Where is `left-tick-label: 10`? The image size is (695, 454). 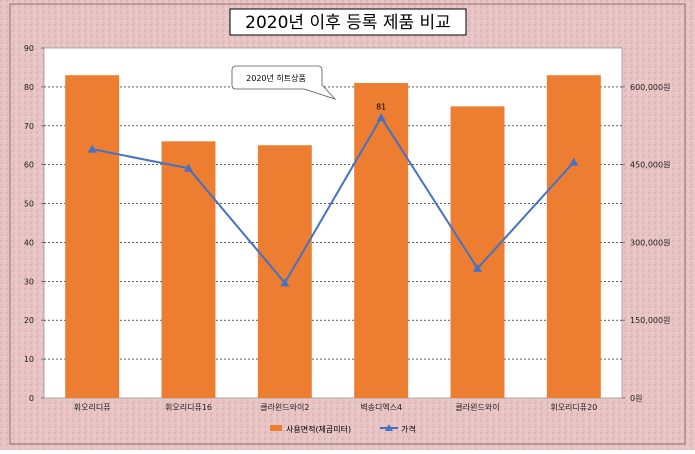
left-tick-label: 10 is located at coordinates (29, 359).